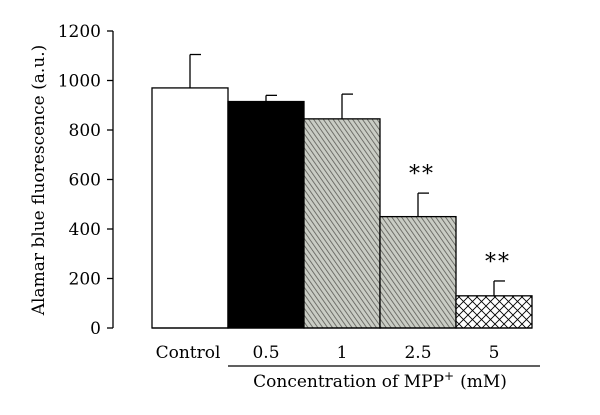  What do you see at coordinates (417, 353) in the screenshot?
I see `x-tick-label: 2.5` at bounding box center [417, 353].